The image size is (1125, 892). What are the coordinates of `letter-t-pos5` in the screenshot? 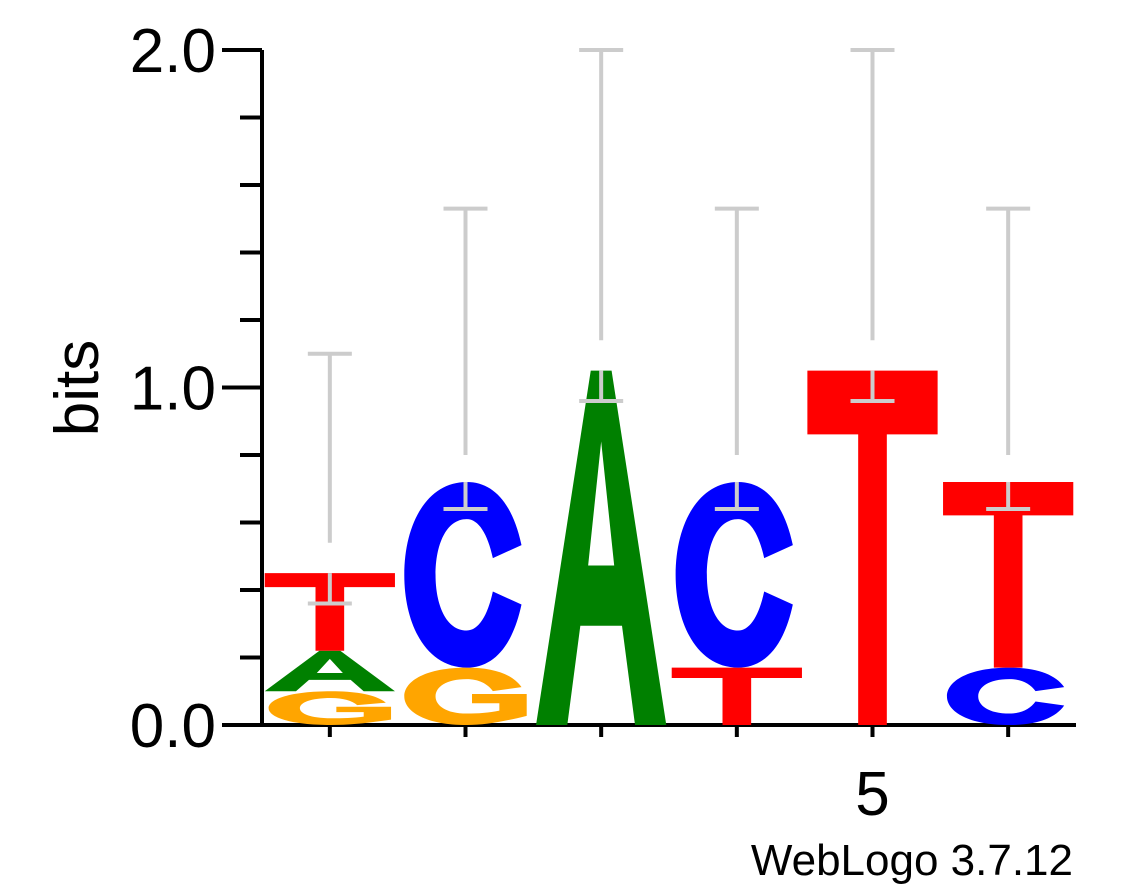 It's located at (872, 547).